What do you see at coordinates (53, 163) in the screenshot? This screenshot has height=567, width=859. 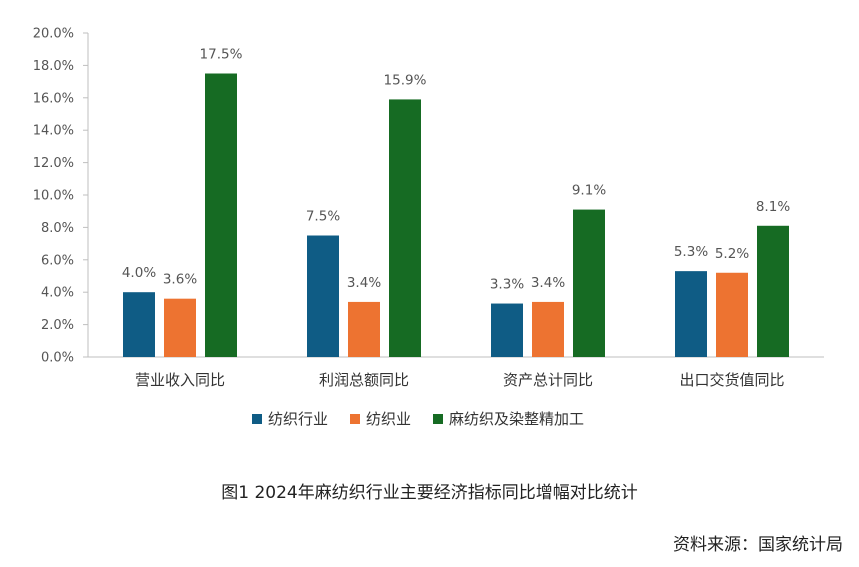 I see `y-tick-label: 12.0%` at bounding box center [53, 163].